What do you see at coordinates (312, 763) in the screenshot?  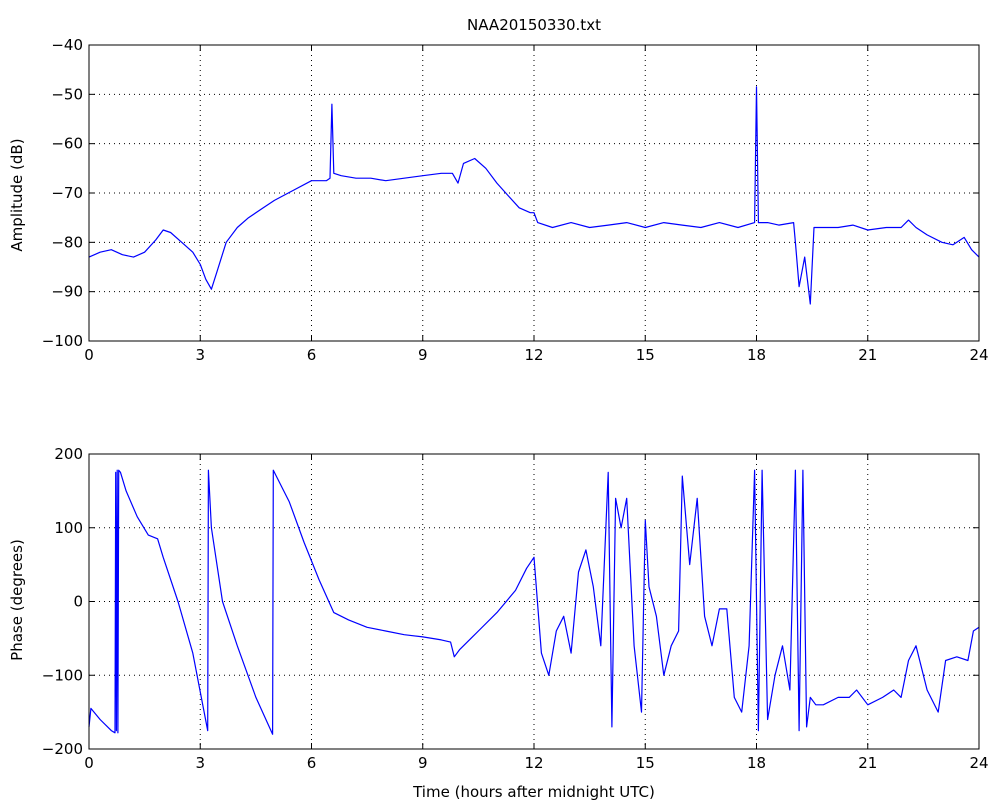 I see `phase-x-tick-label: 6` at bounding box center [312, 763].